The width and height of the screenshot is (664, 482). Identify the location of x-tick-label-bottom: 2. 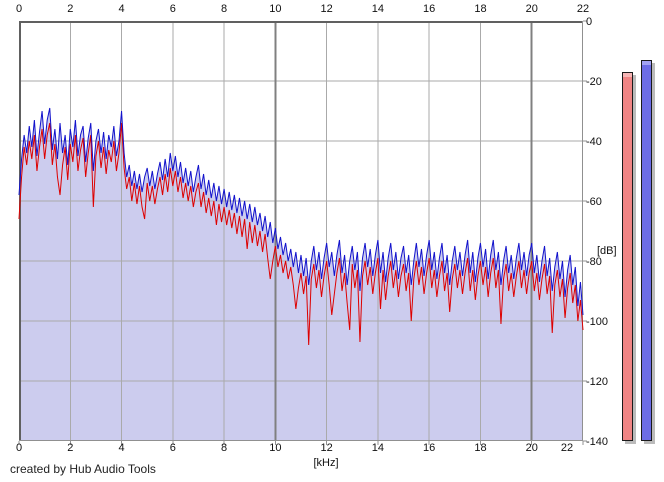
(70, 448).